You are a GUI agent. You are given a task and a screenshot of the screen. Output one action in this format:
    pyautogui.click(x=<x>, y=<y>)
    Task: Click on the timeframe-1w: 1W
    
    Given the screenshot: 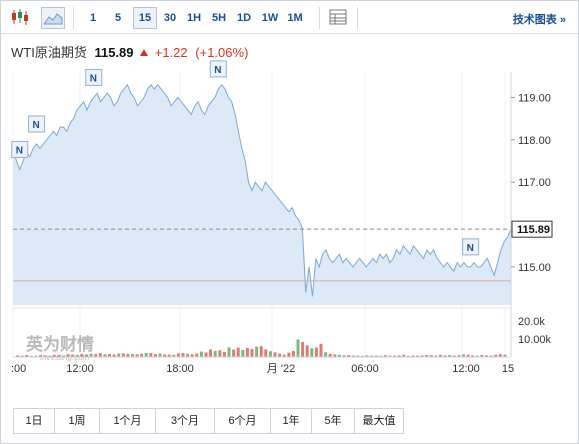 What is the action you would take?
    pyautogui.click(x=270, y=18)
    